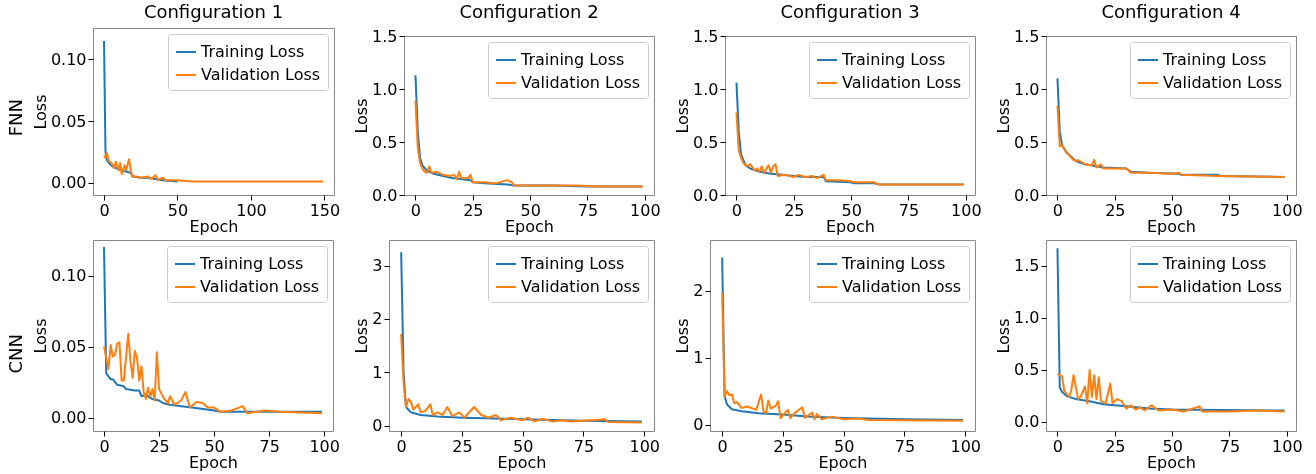 Image resolution: width=1316 pixels, height=474 pixels. I want to click on chart-title: Configuration 3, so click(850, 11).